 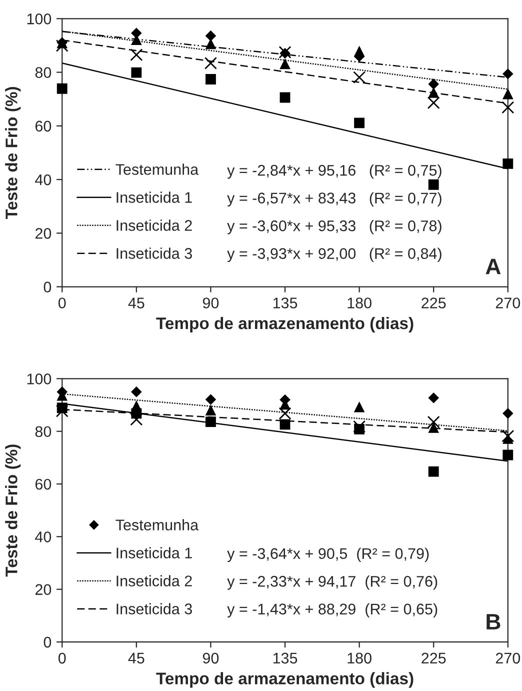 I want to click on annotation: y = -3,64*x + 90,5 (R² = 0,79), so click(x=328, y=555).